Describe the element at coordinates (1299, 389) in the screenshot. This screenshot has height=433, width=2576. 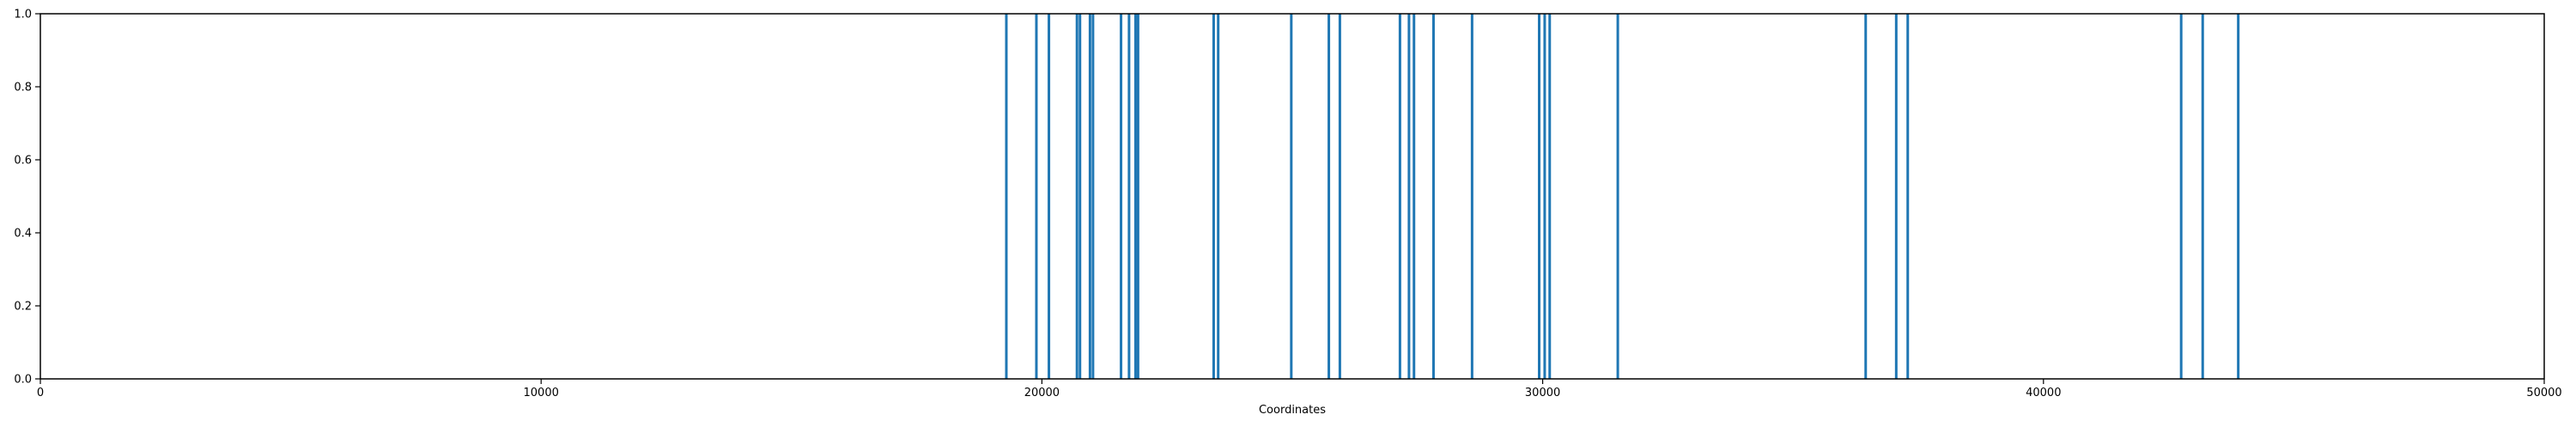
I see `x-axis-ticks: 0 10000 20000 30000 40000 50000` at that location.